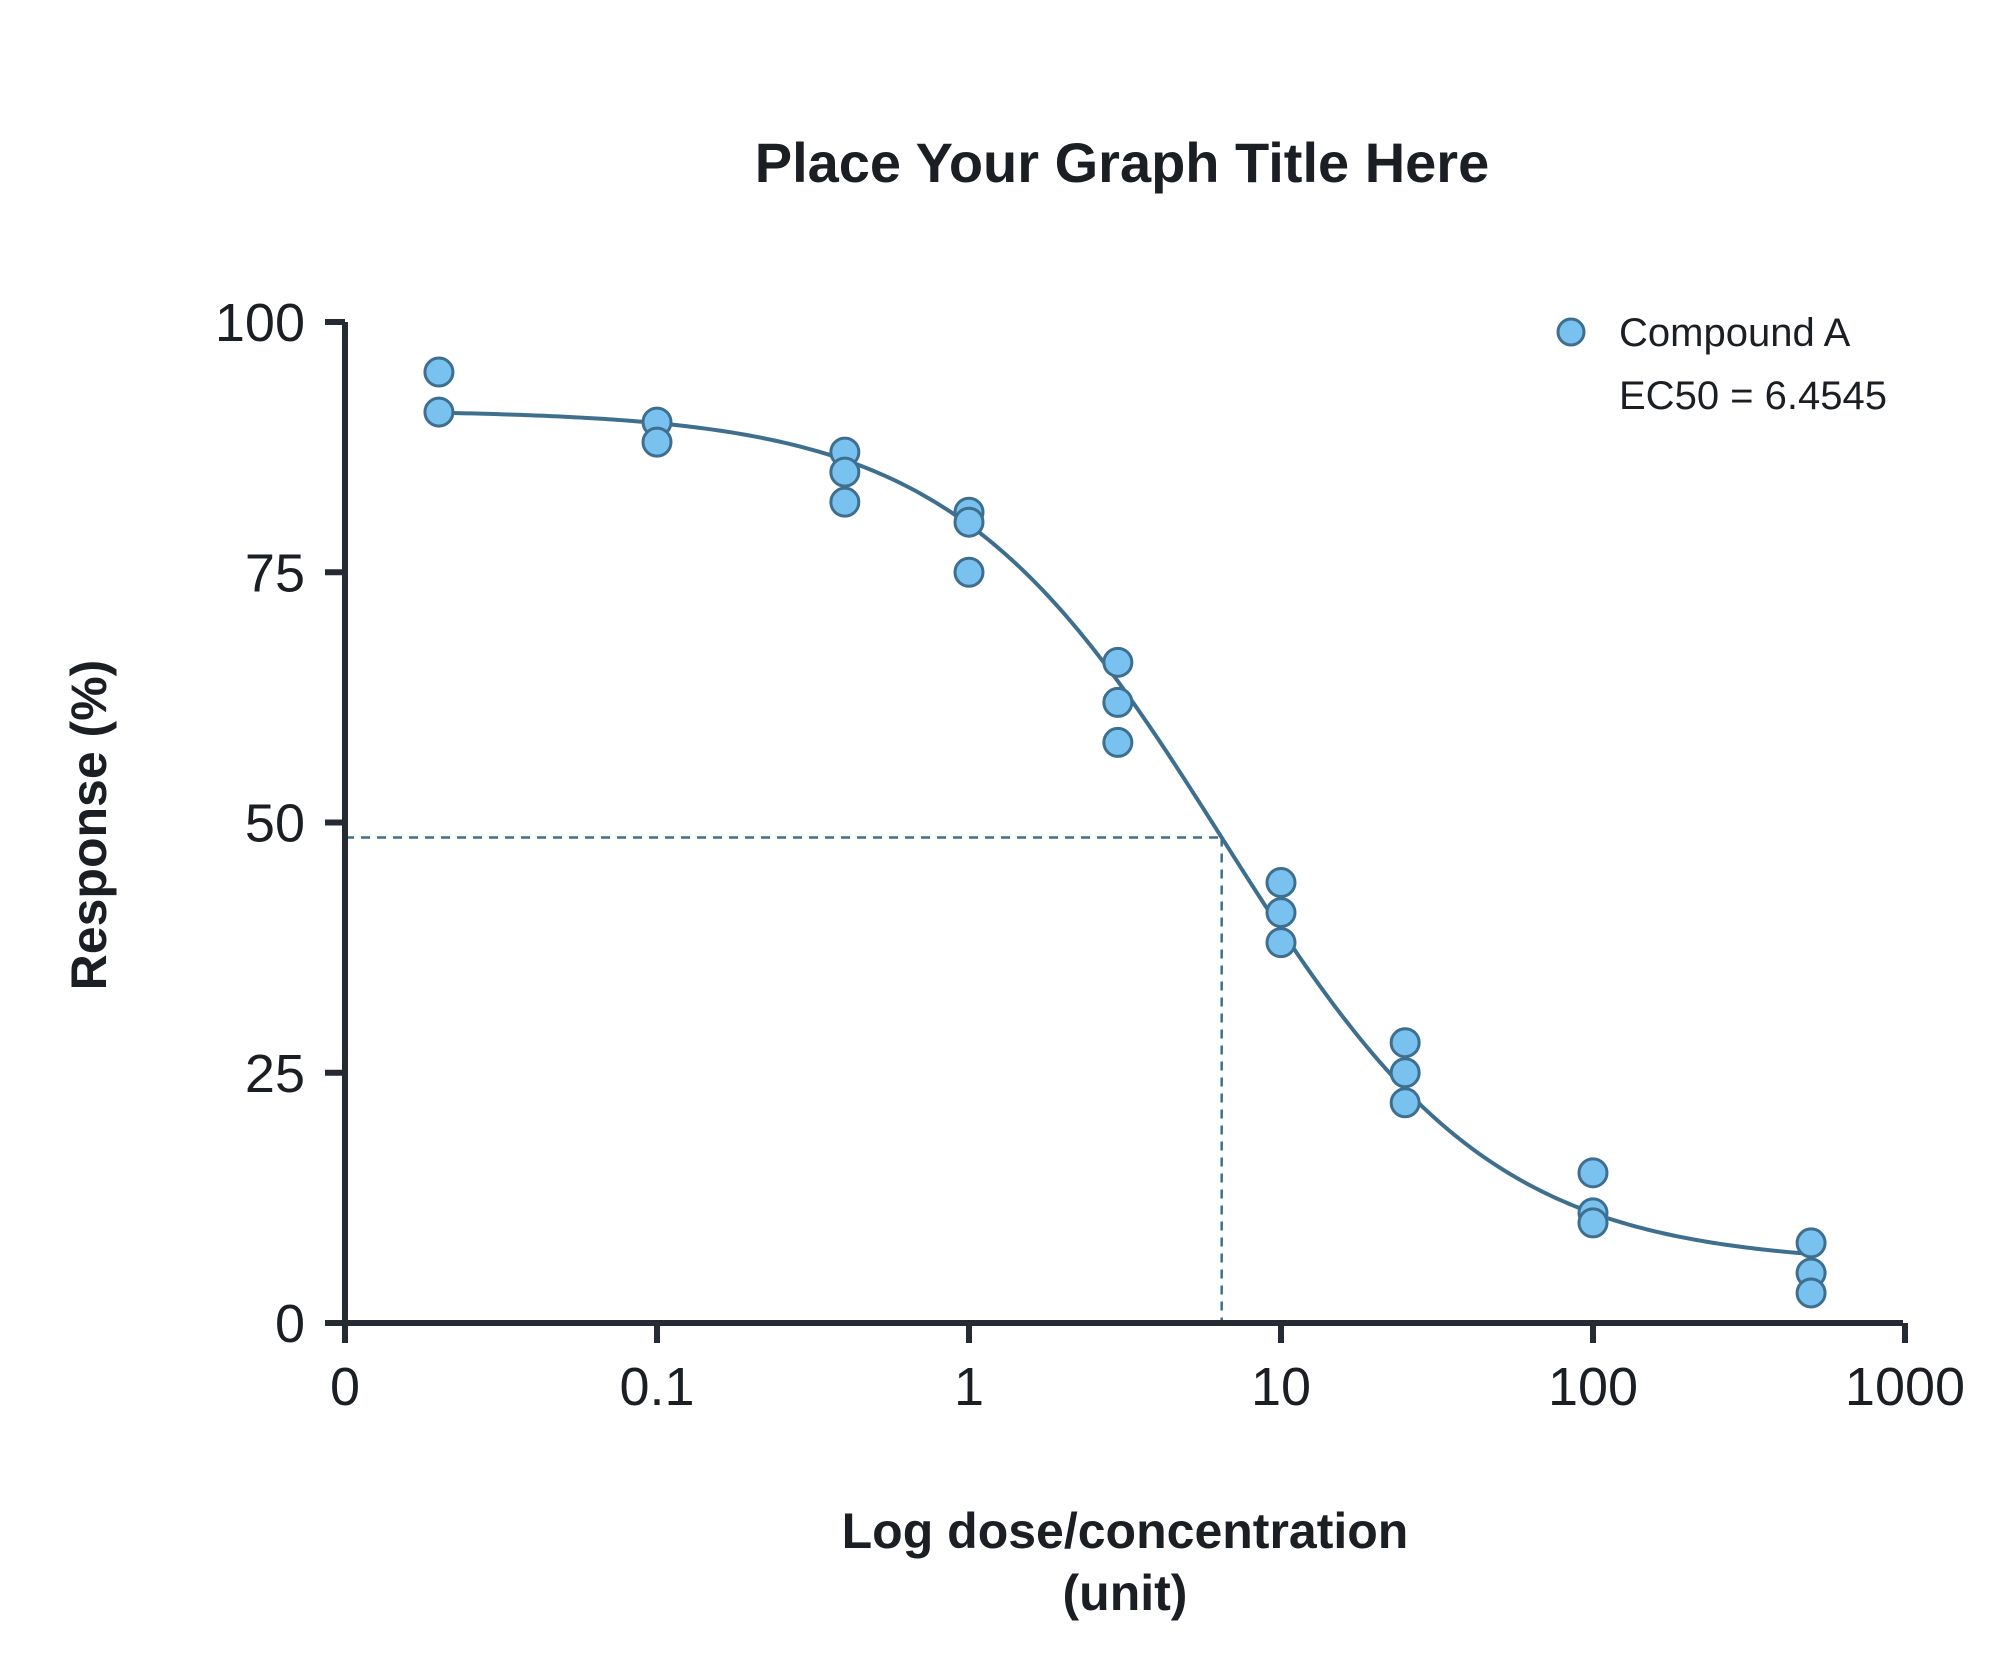  I want to click on legend: Compound A EC50 = 6.4545, so click(1721, 364).